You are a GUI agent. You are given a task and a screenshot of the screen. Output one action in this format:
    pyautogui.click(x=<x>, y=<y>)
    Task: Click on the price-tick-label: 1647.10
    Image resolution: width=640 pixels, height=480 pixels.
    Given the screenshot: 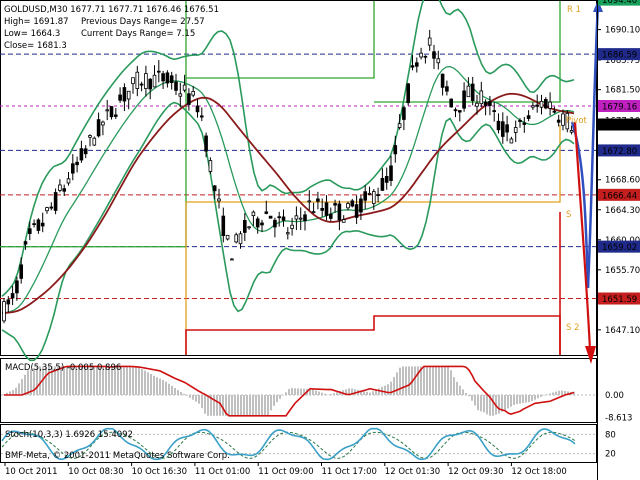 What is the action you would take?
    pyautogui.click(x=622, y=331)
    